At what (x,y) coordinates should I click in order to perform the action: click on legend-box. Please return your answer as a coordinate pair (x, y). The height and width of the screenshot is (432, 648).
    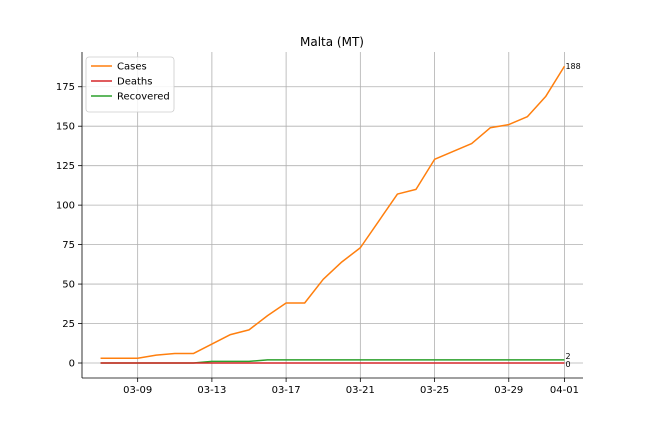
    Looking at the image, I should click on (130, 84).